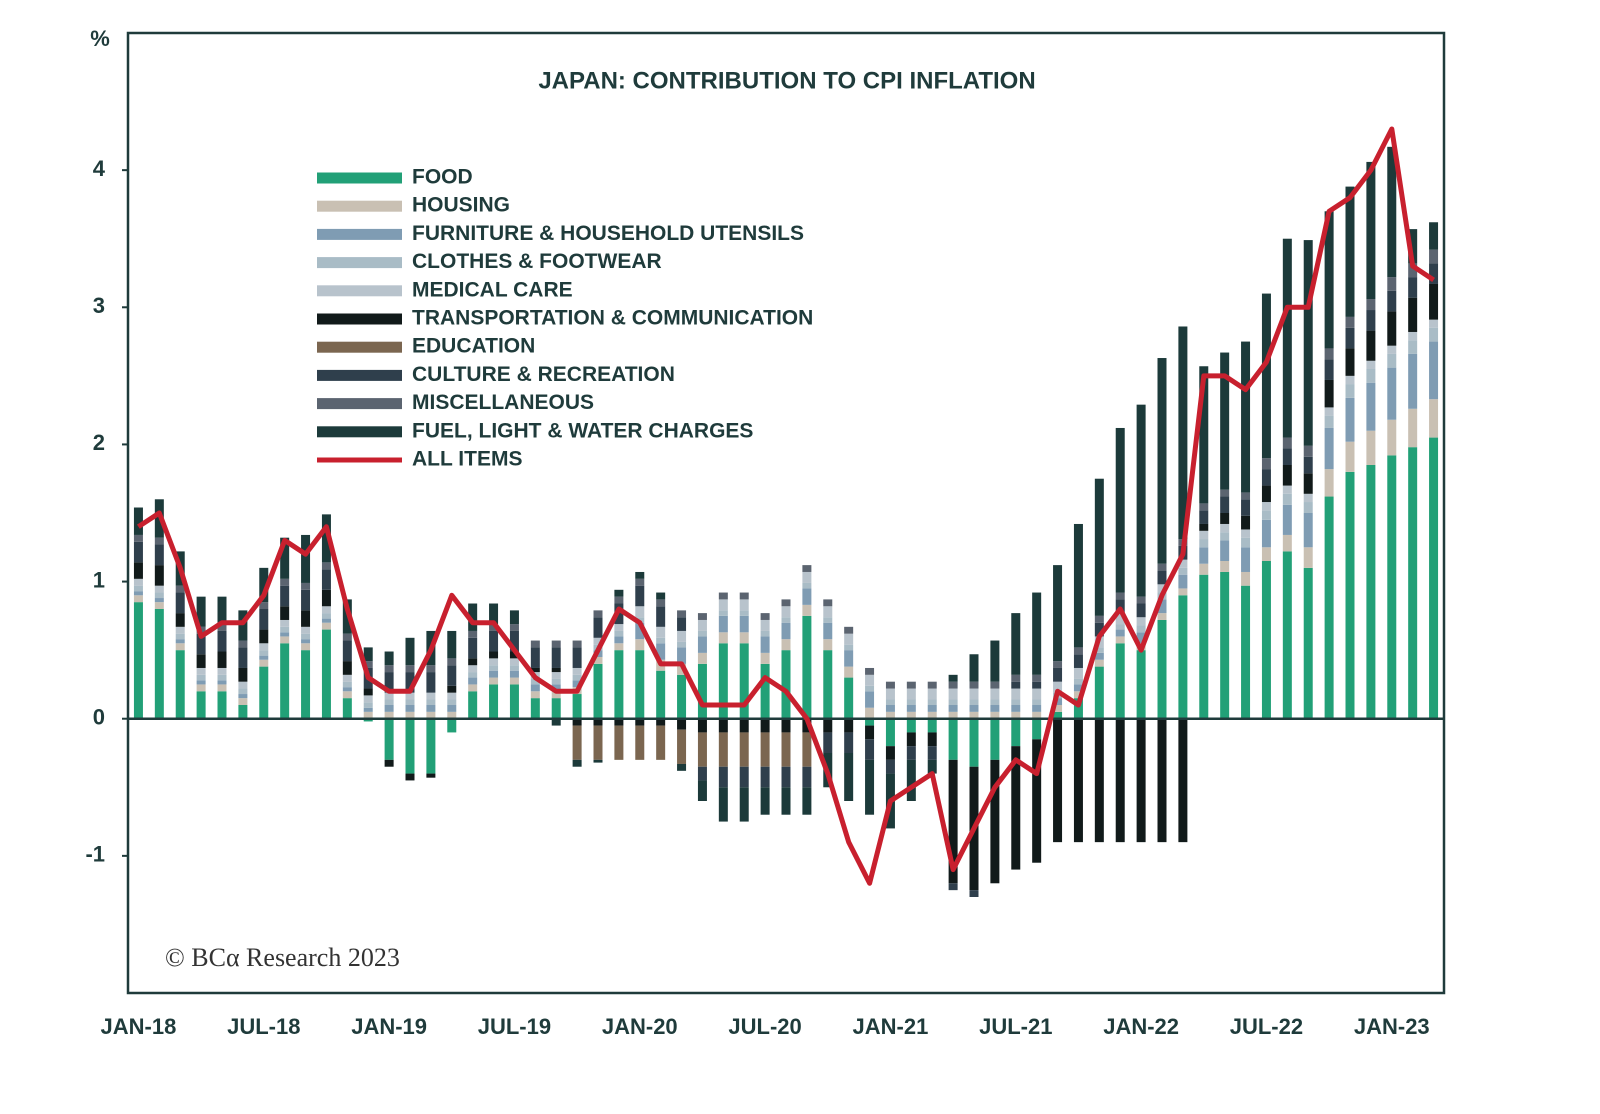  Describe the element at coordinates (461, 205) in the screenshot. I see `legend-label: HOUSING` at that location.